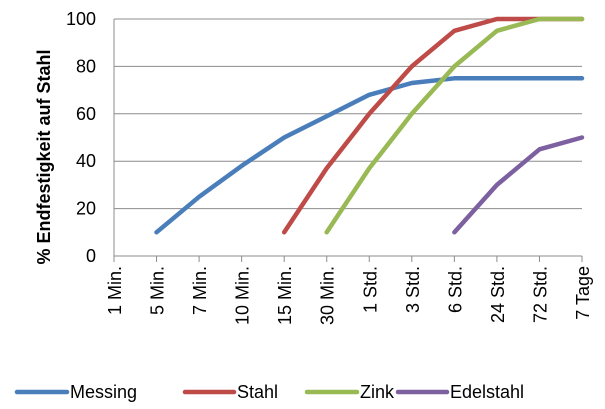  Describe the element at coordinates (200, 290) in the screenshot. I see `x-tick-label: 7 Min.` at that location.